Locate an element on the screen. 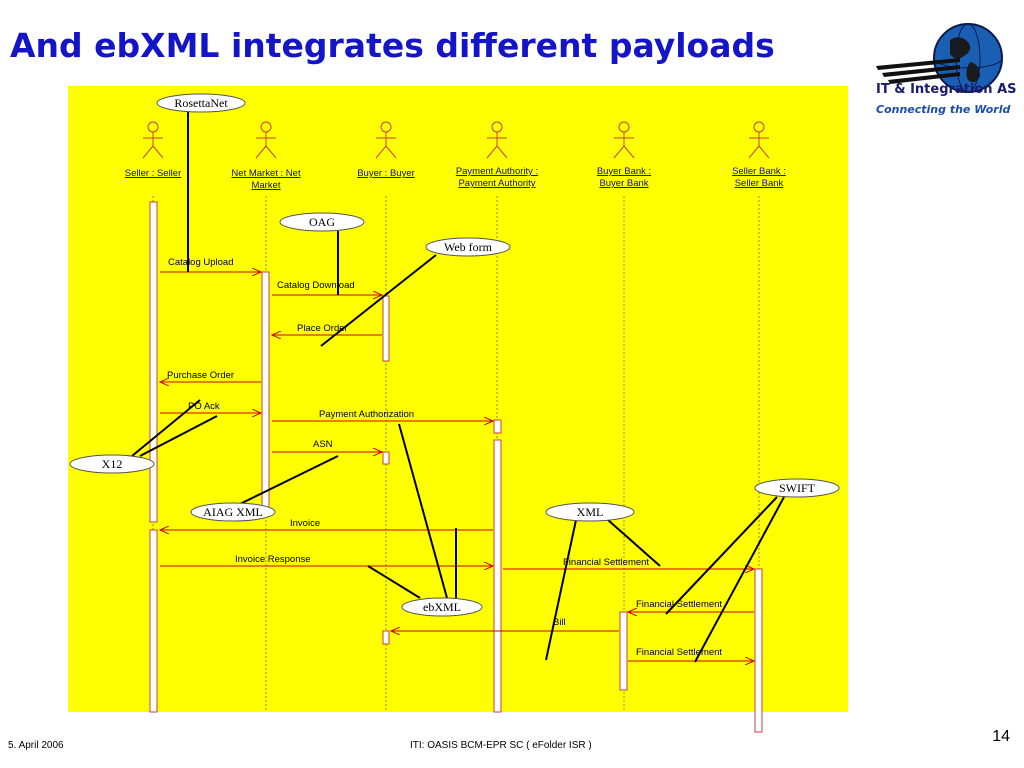  svg-text: AIAG XML is located at coordinates (233, 512).